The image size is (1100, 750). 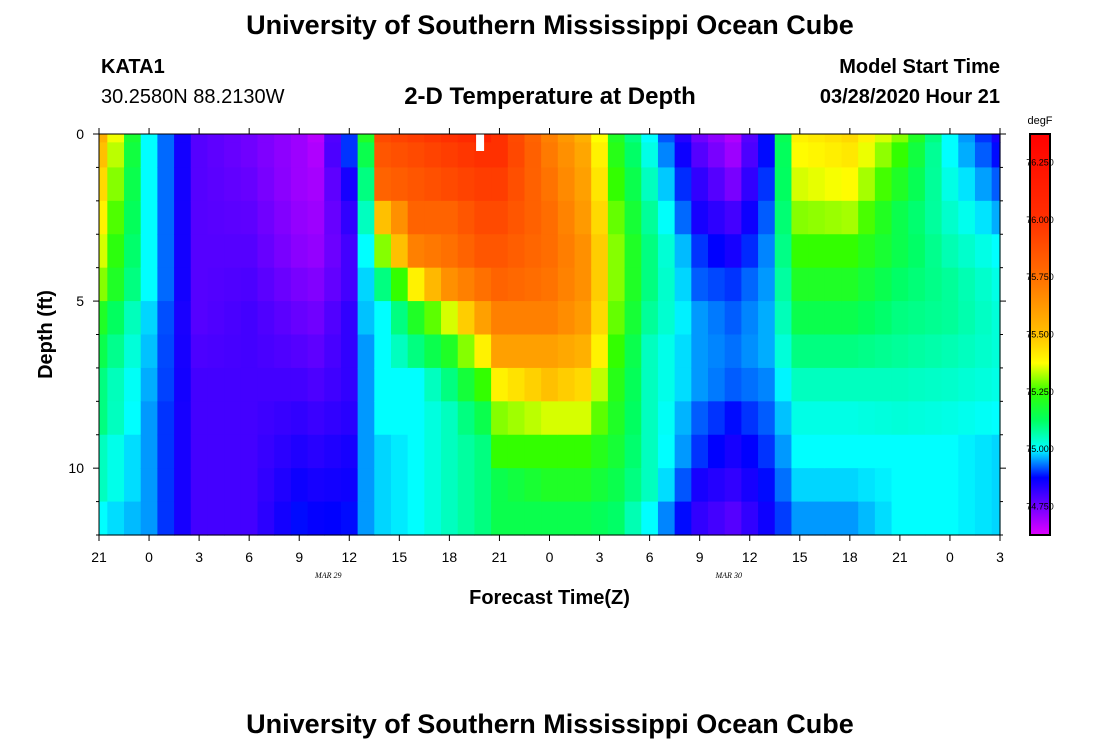 I want to click on surface-marker, so click(x=480, y=142).